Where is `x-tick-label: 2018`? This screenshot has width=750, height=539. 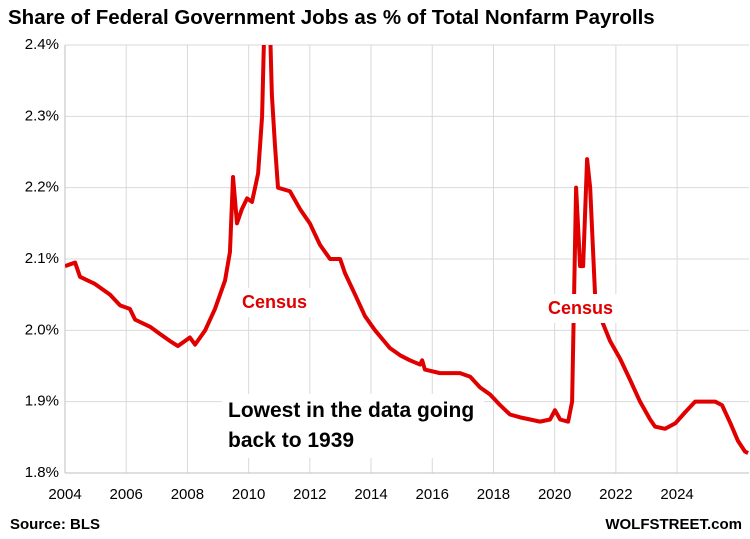 x-tick-label: 2018 is located at coordinates (493, 494).